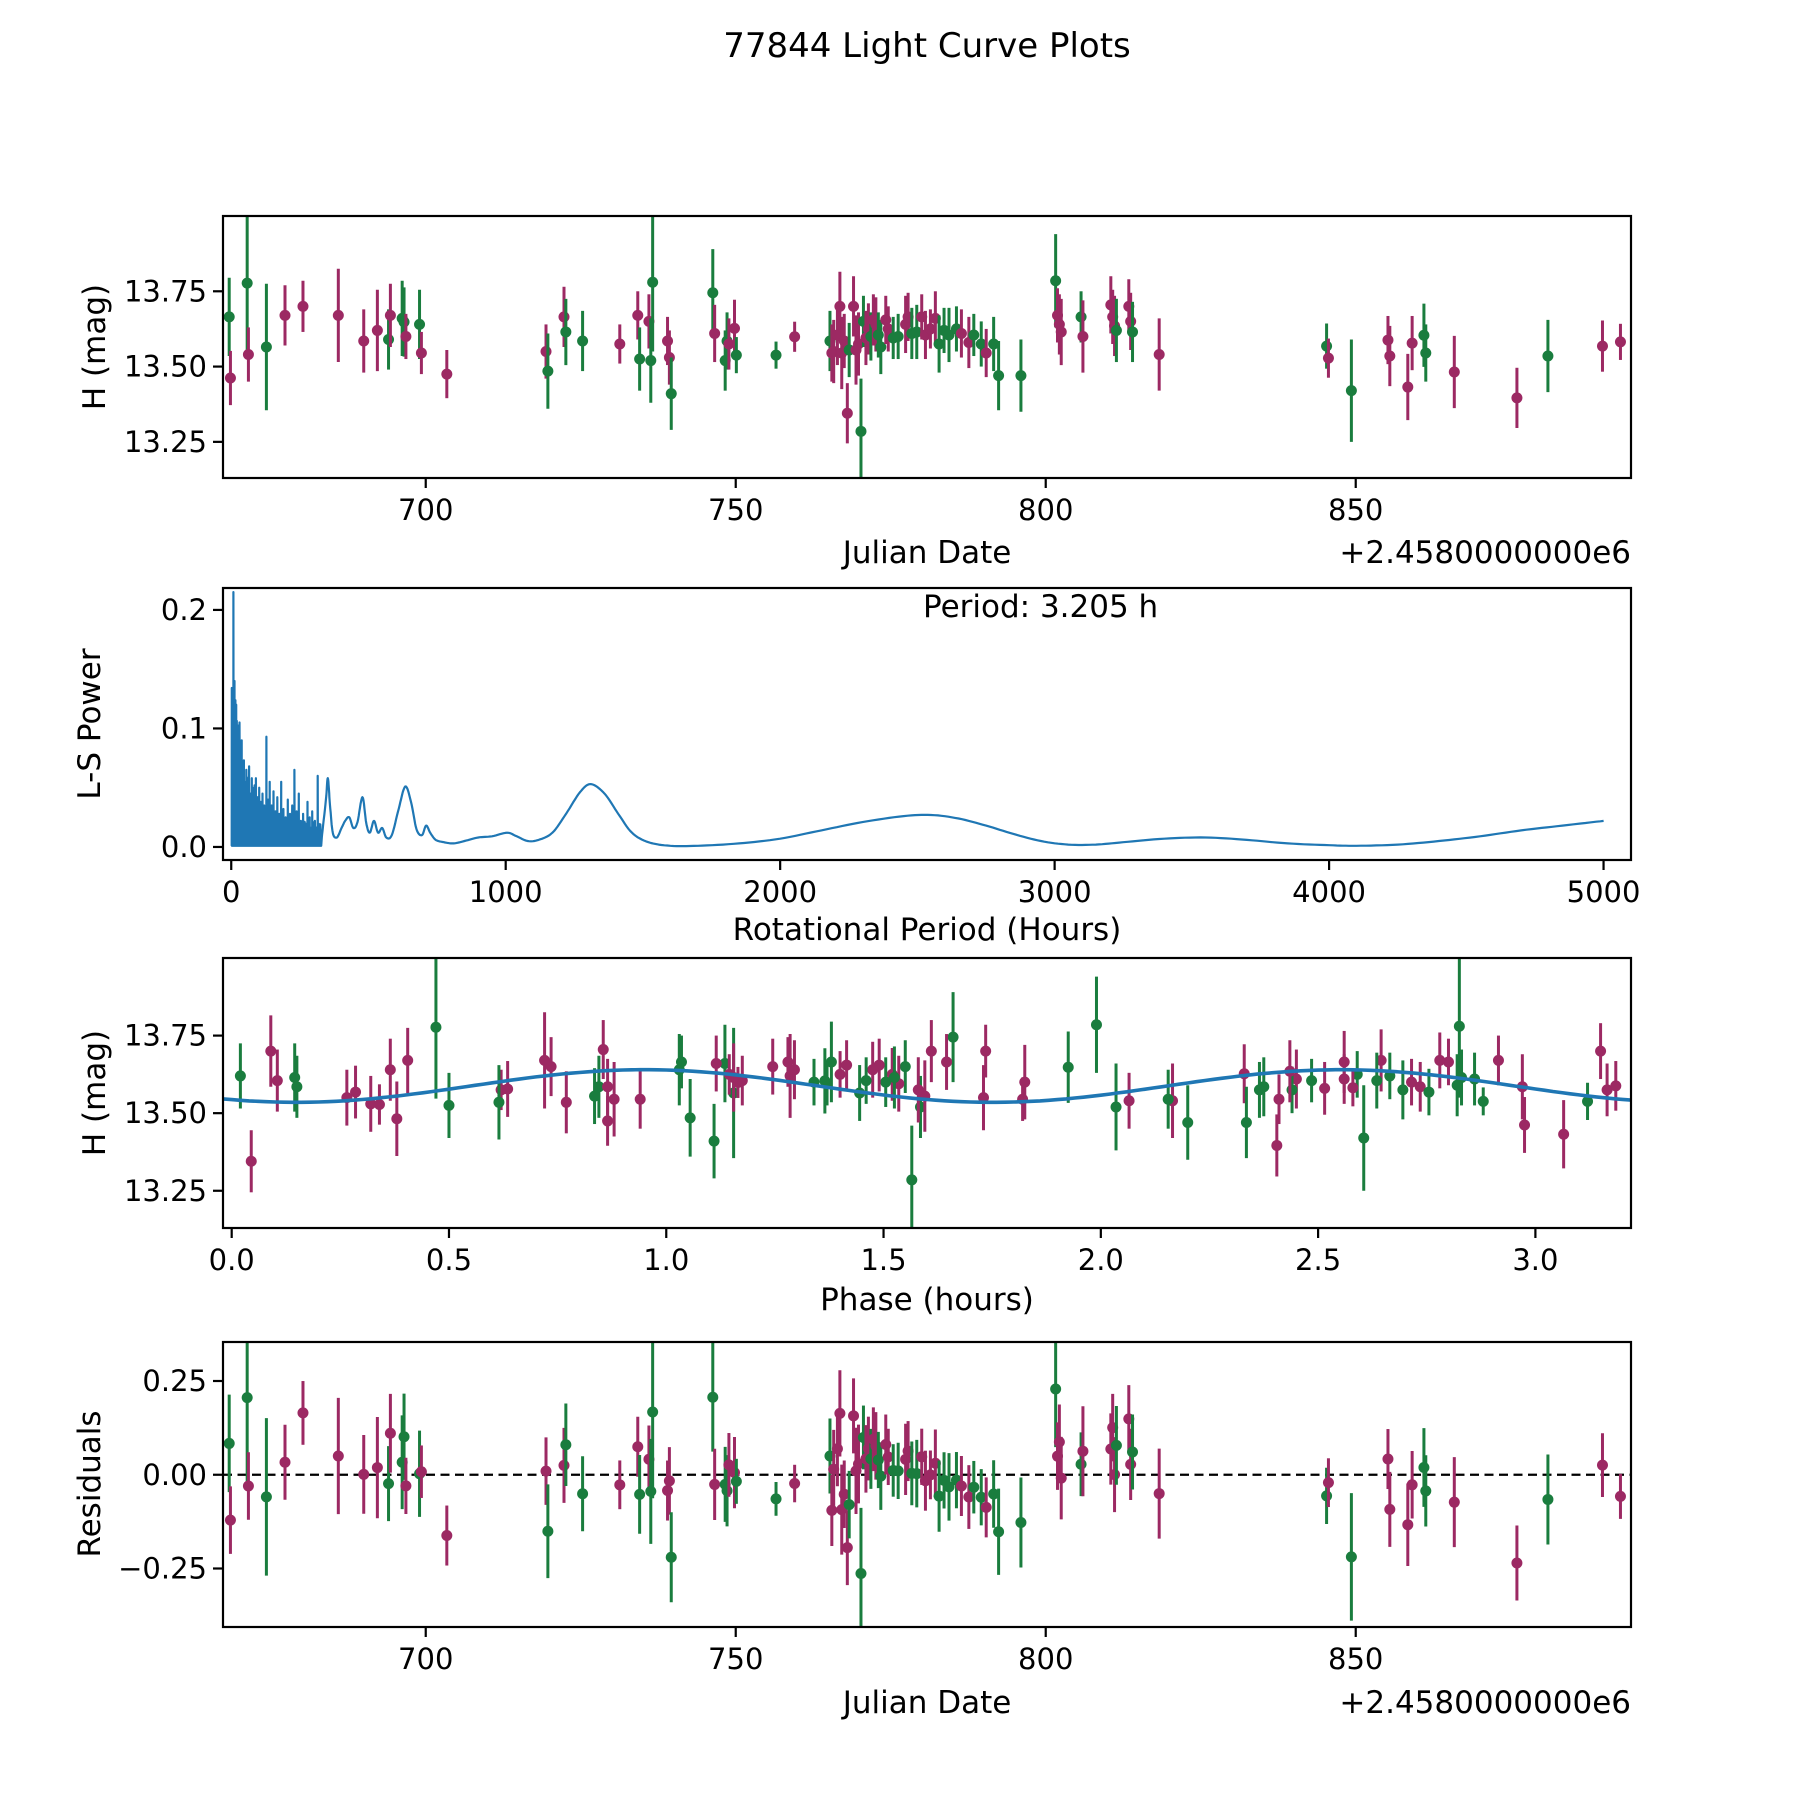 Image resolution: width=1800 pixels, height=1800 pixels. Describe the element at coordinates (1604, 892) in the screenshot. I see `svg-text: 5000` at that location.